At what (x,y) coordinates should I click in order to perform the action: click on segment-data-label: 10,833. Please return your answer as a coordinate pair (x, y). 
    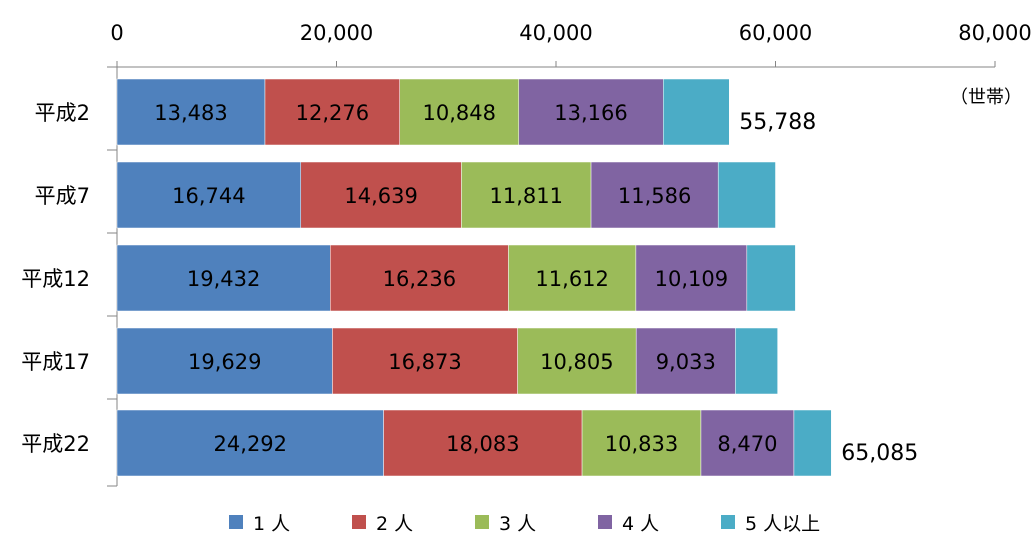
    Looking at the image, I should click on (641, 444).